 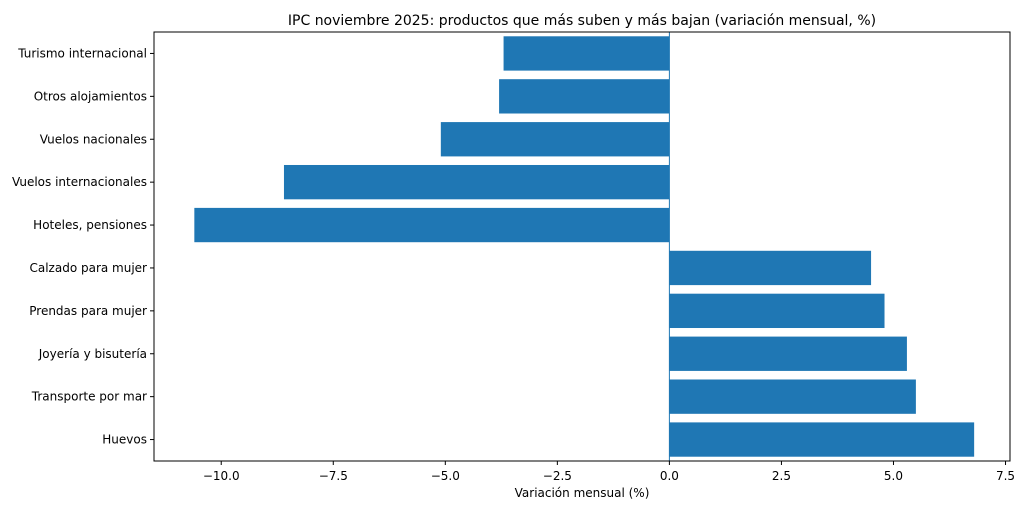 I want to click on y-tick-label: Turismo internacional, so click(x=82, y=53).